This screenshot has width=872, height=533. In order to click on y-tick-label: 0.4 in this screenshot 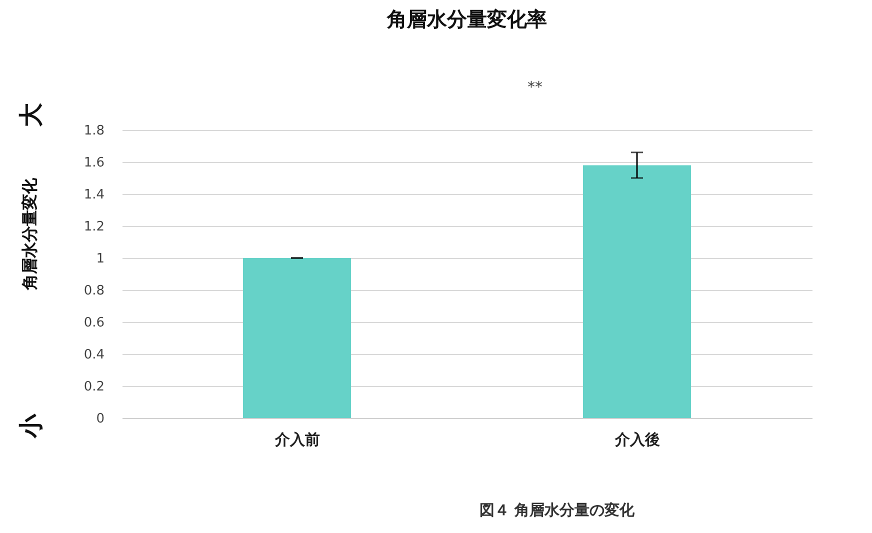, I will do `click(94, 355)`.